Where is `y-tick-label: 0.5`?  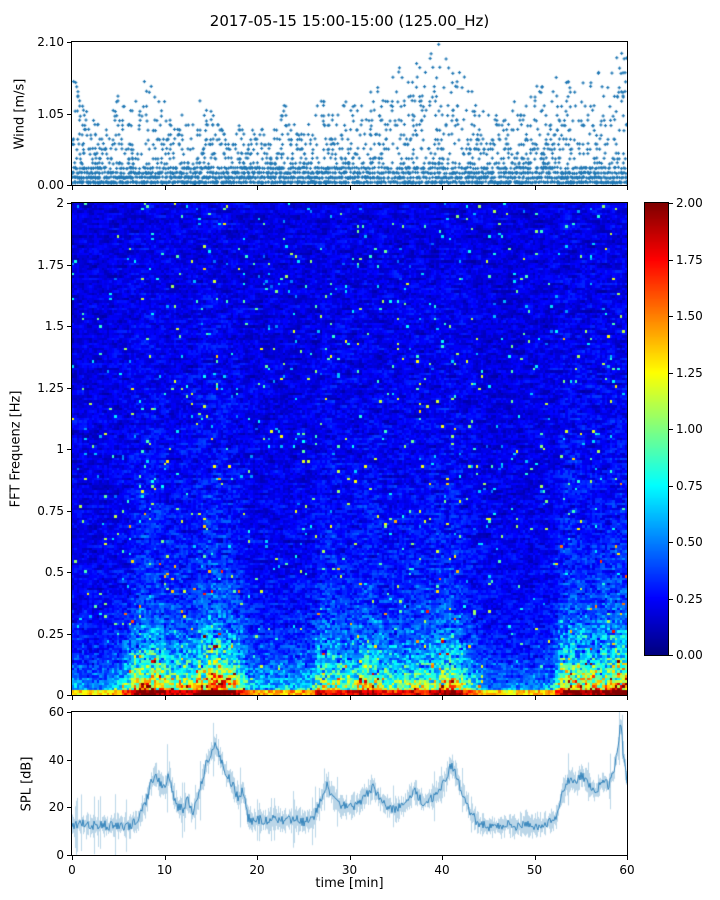
y-tick-label: 0.5 is located at coordinates (54, 572).